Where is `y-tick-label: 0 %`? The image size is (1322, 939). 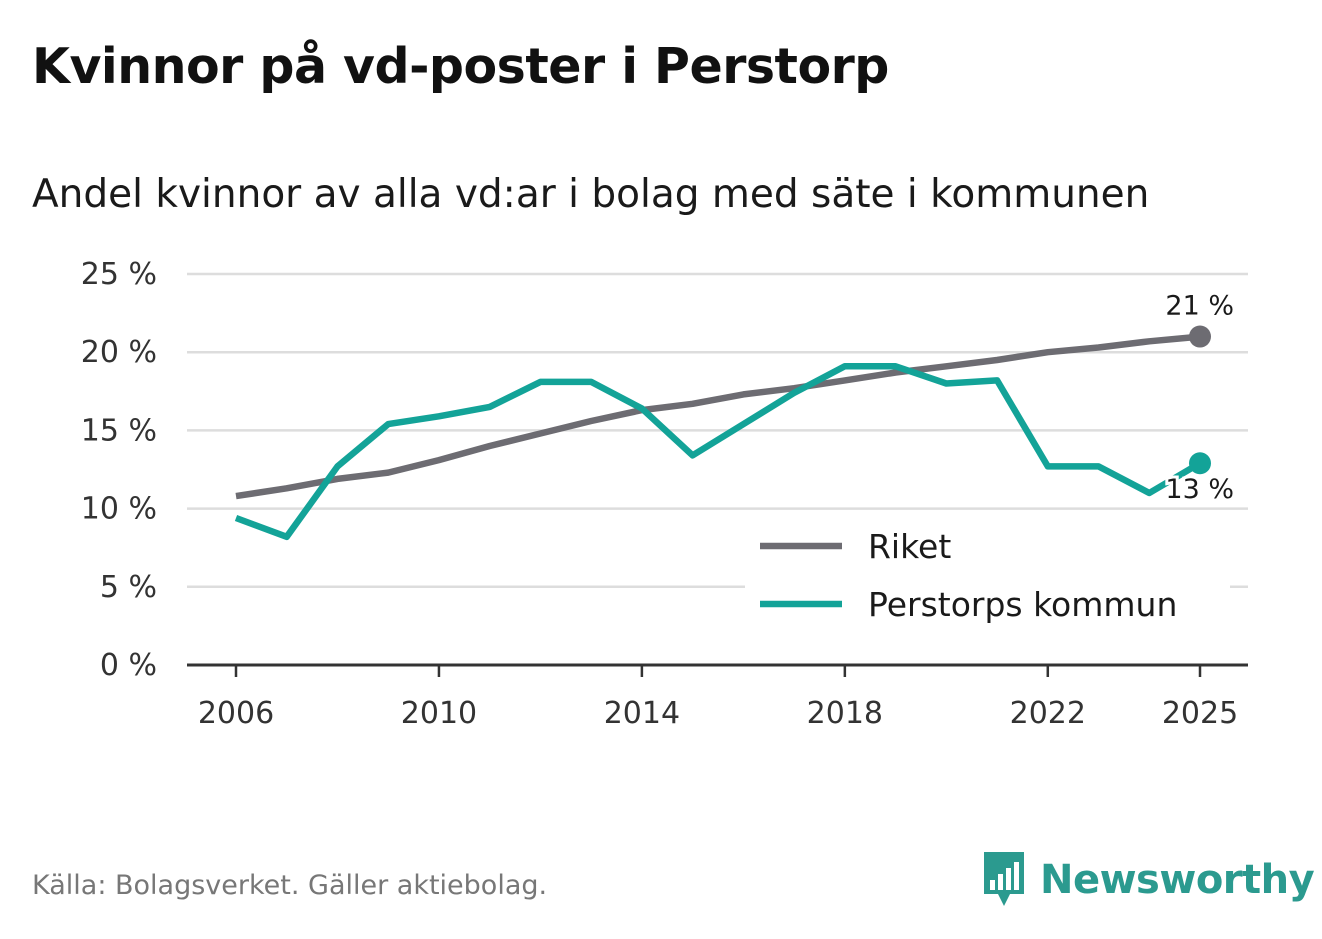 y-tick-label: 0 % is located at coordinates (128, 665).